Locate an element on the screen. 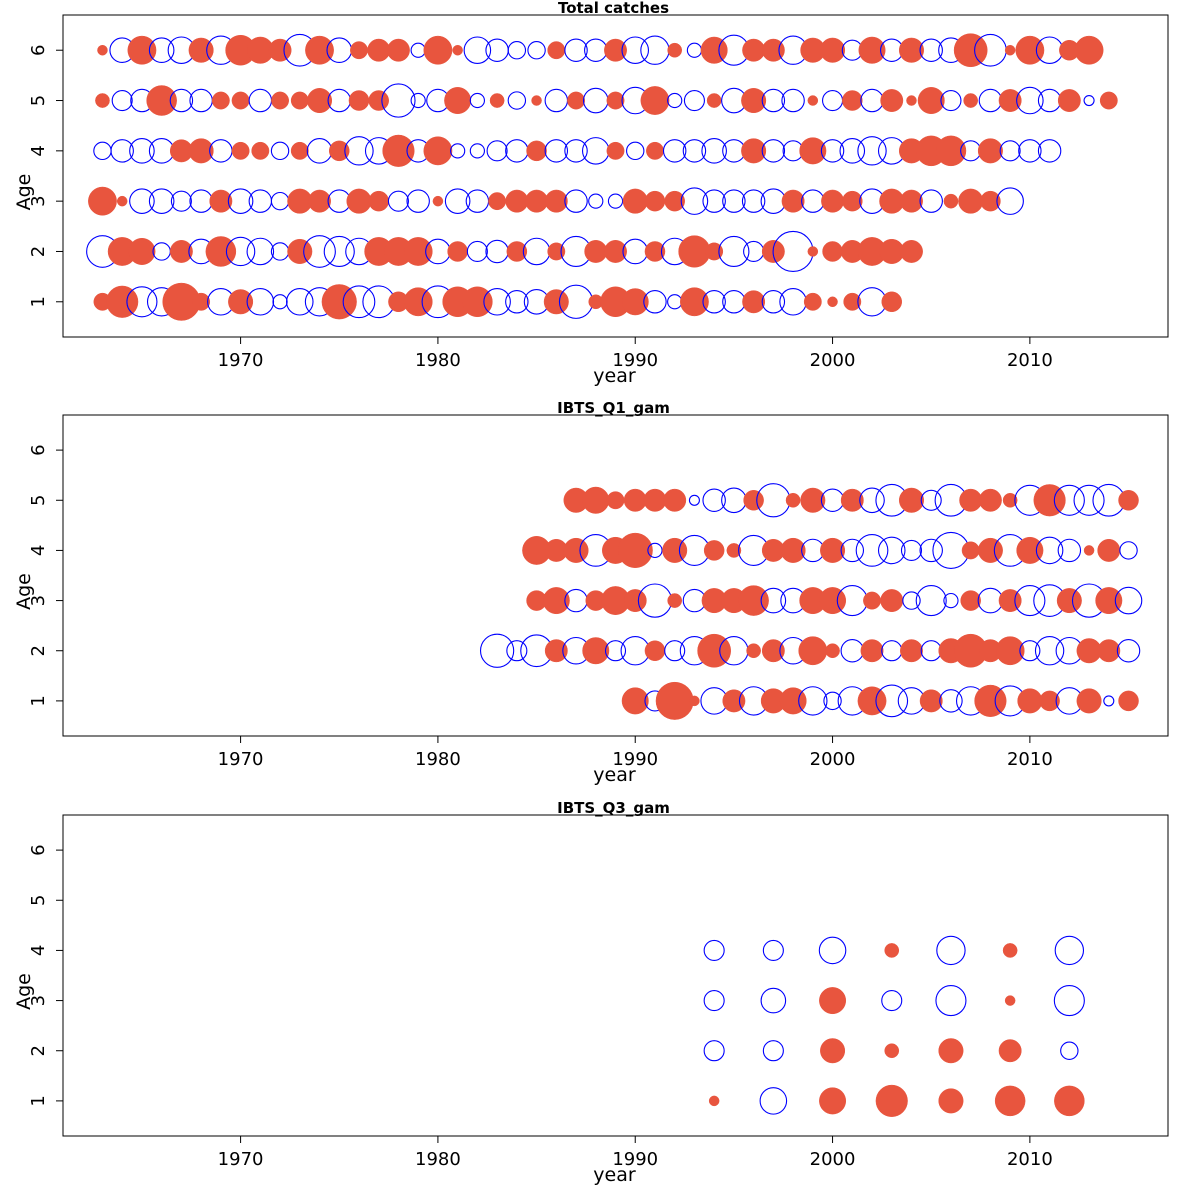 Image resolution: width=1200 pixels, height=1200 pixels. x-axis-label: year is located at coordinates (614, 775).